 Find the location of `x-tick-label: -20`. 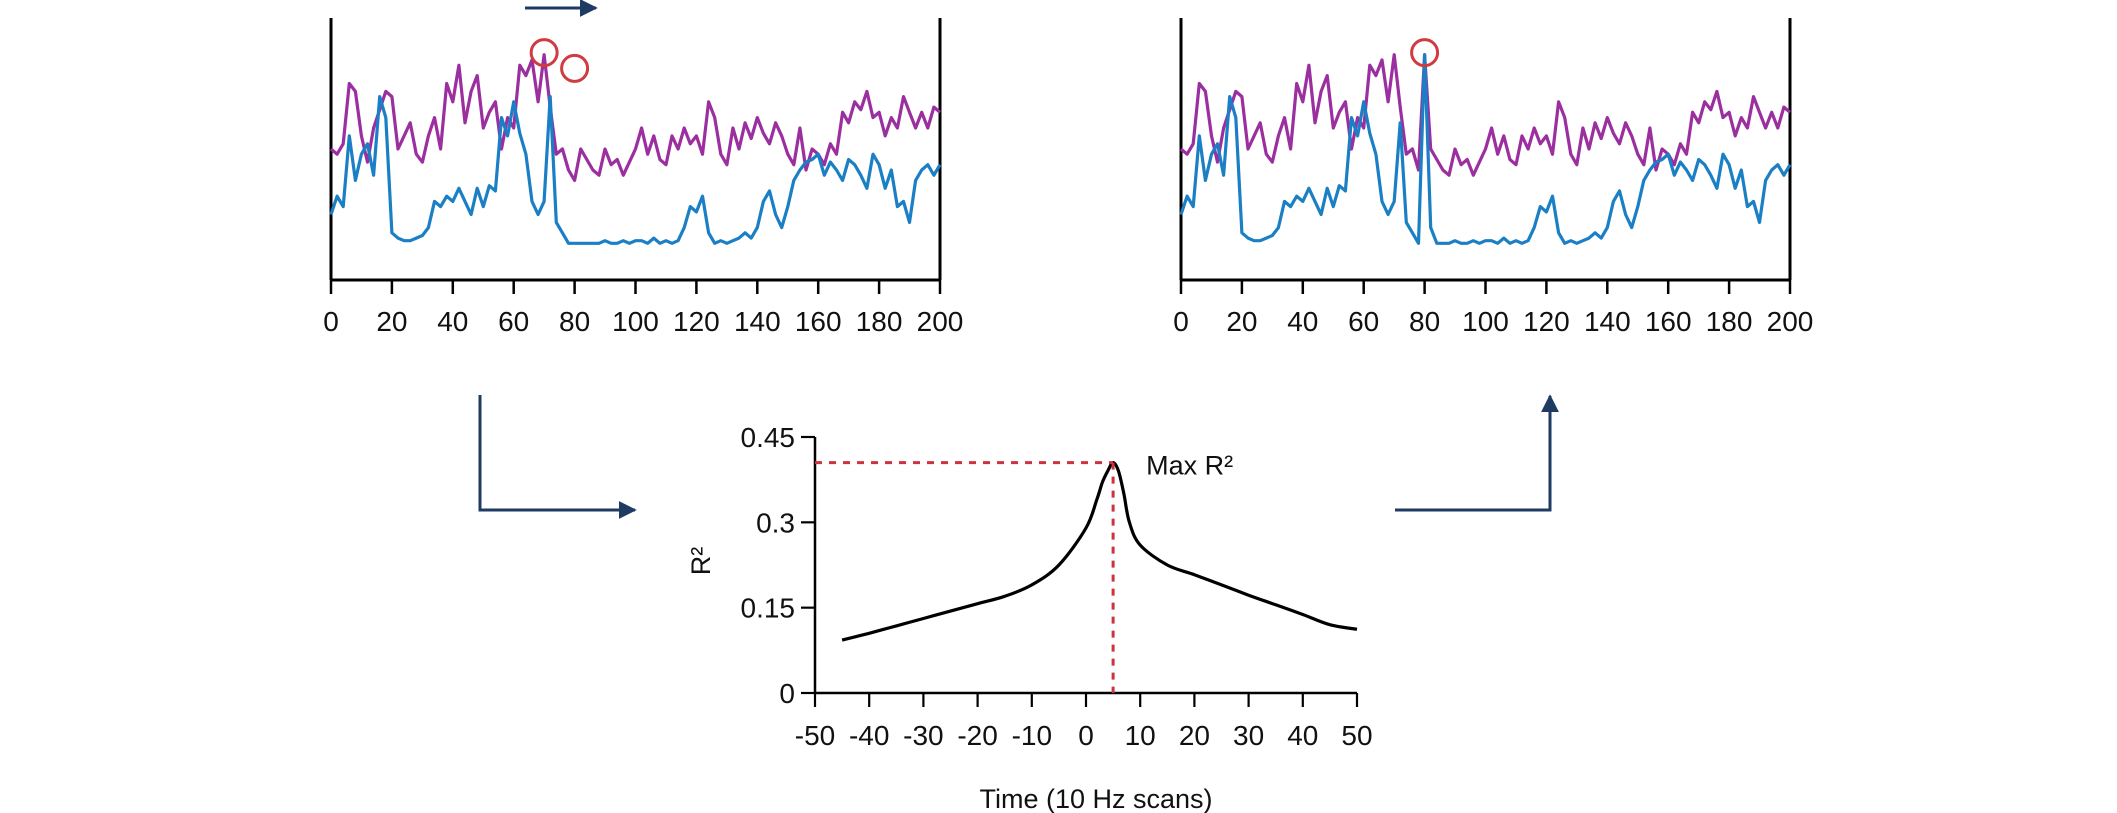

x-tick-label: -20 is located at coordinates (977, 735).